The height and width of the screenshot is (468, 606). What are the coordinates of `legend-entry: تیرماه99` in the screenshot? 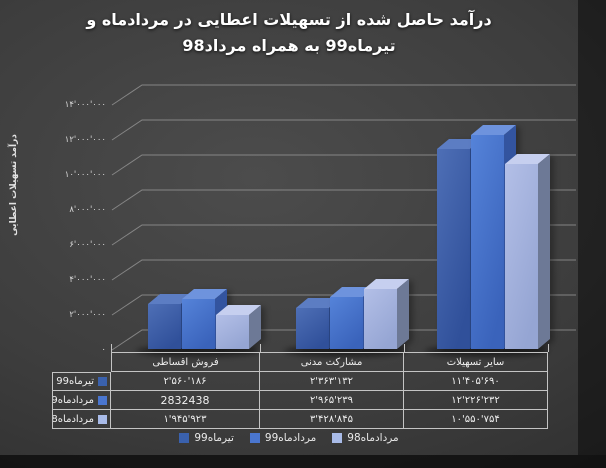 It's located at (206, 438).